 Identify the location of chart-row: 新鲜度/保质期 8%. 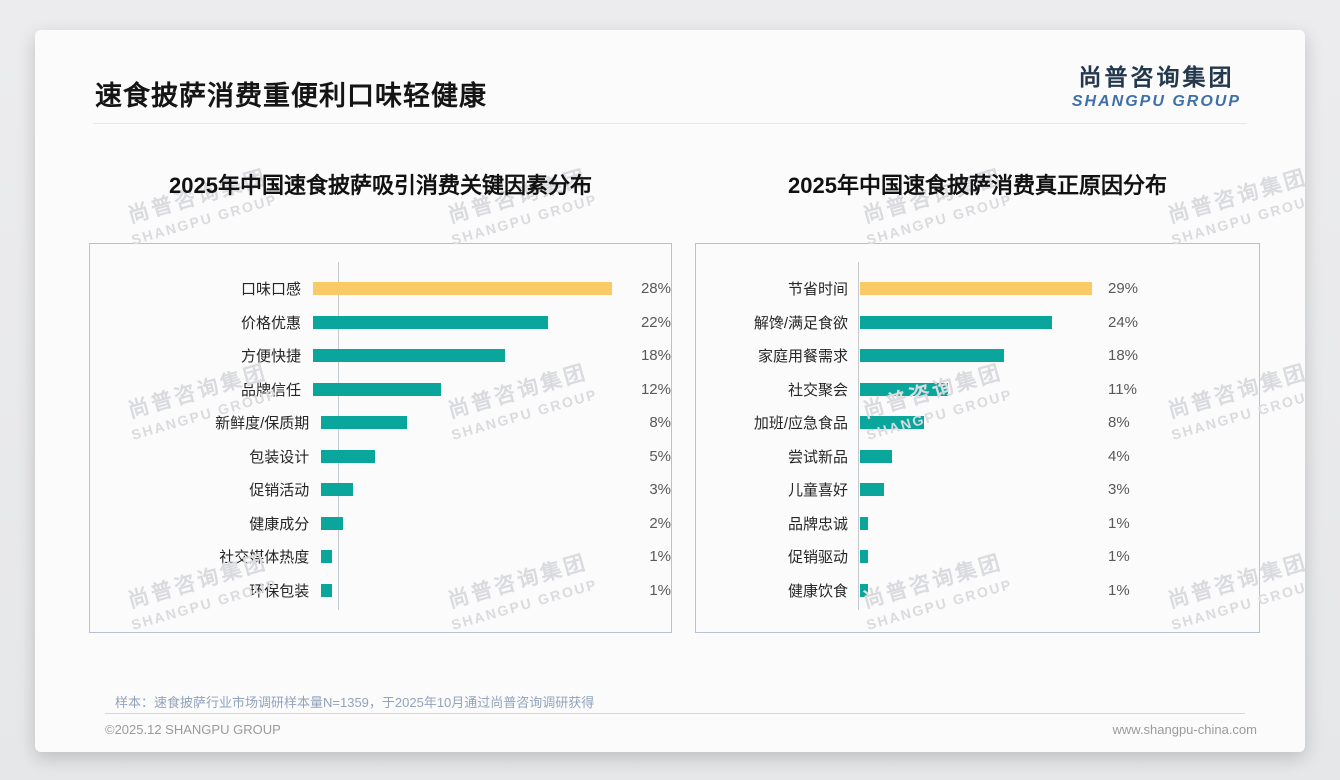
(380, 423).